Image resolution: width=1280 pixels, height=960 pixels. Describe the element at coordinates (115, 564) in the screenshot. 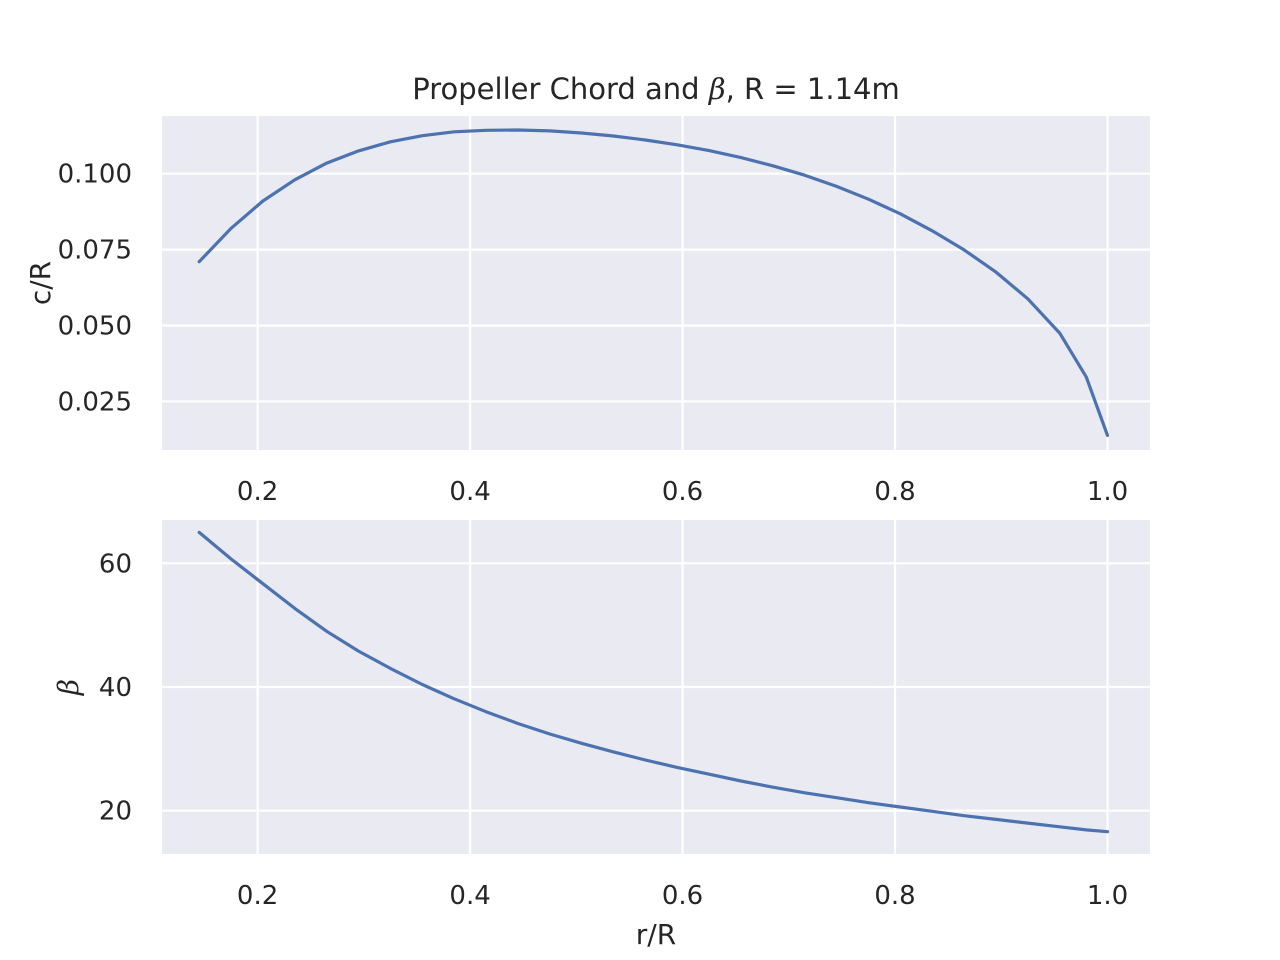

I see `y-tick-label: 60` at that location.